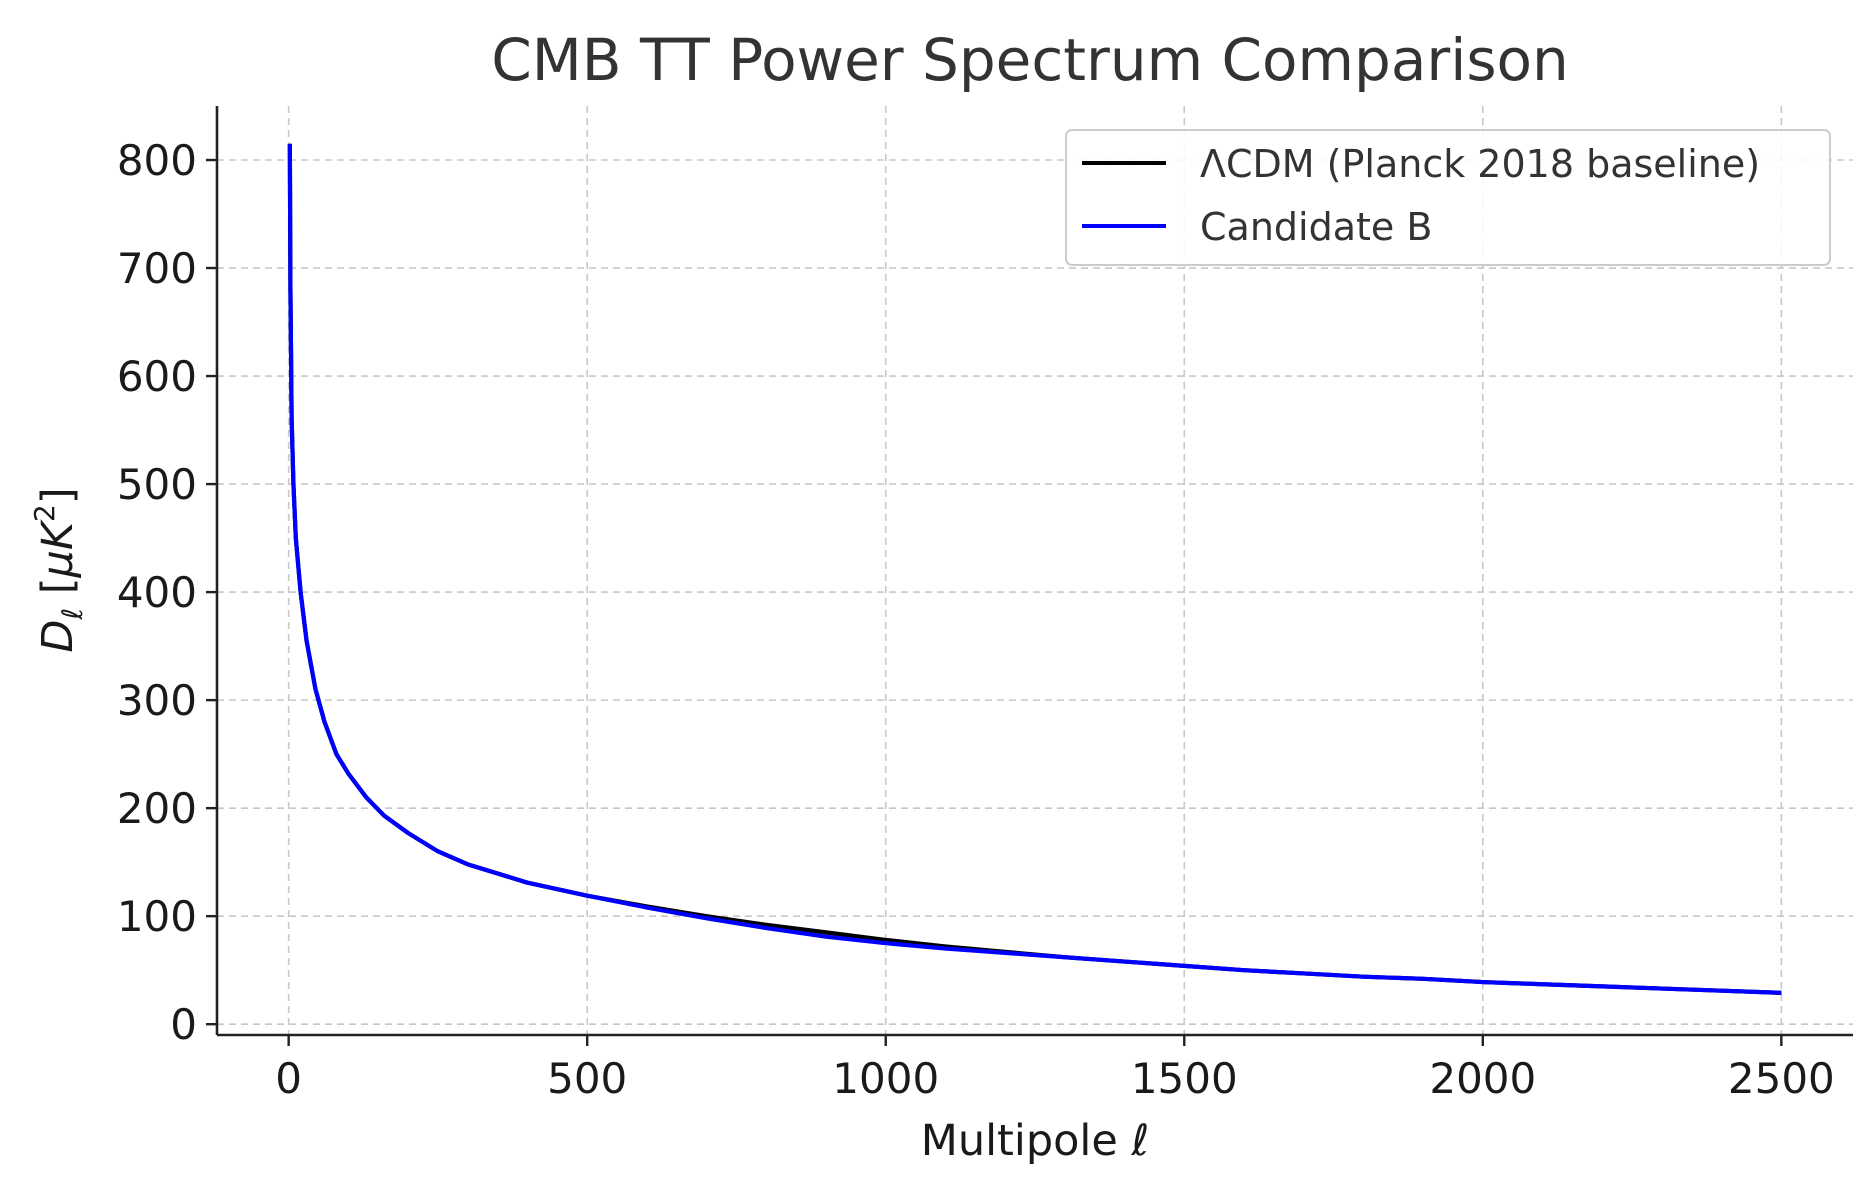 The image size is (1873, 1192). I want to click on legend-label-candidate-b: Candidate B, so click(1316, 227).